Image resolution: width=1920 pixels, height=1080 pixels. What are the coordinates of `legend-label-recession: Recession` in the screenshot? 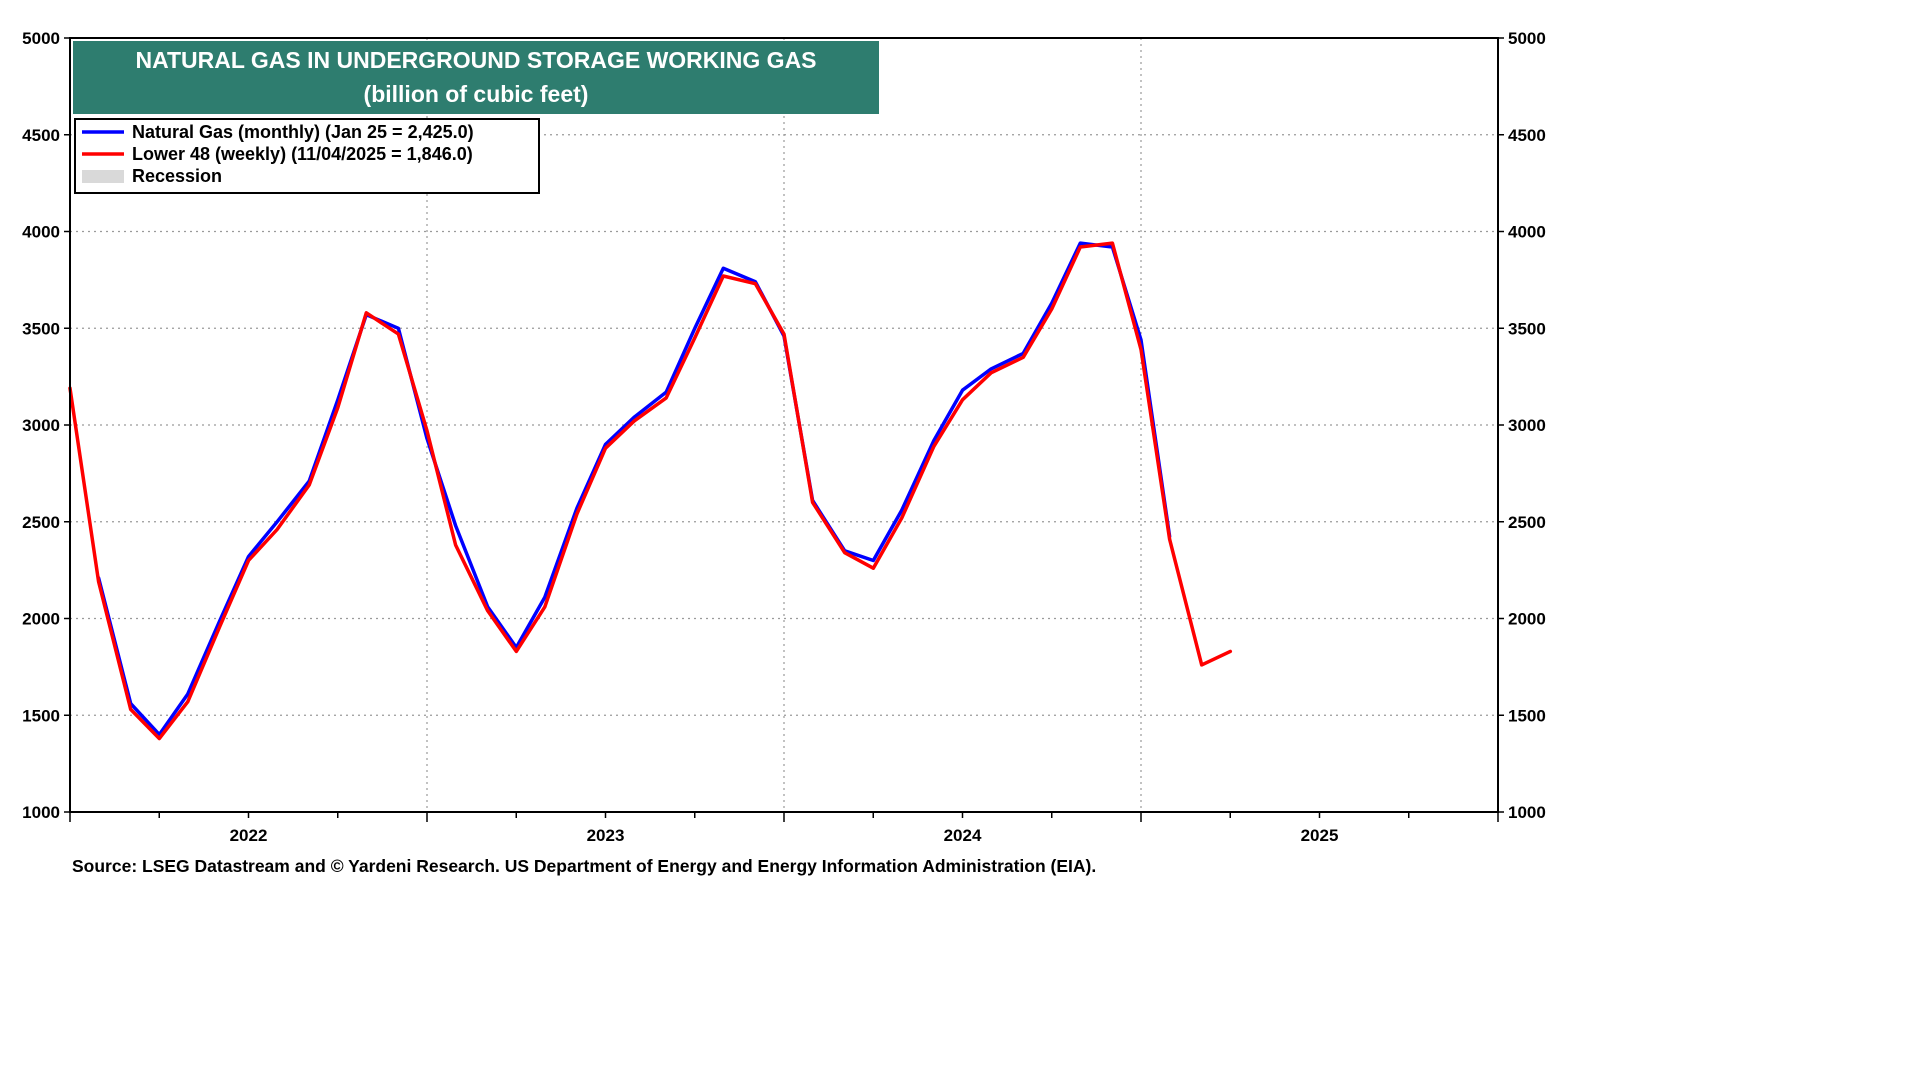 It's located at (177, 176).